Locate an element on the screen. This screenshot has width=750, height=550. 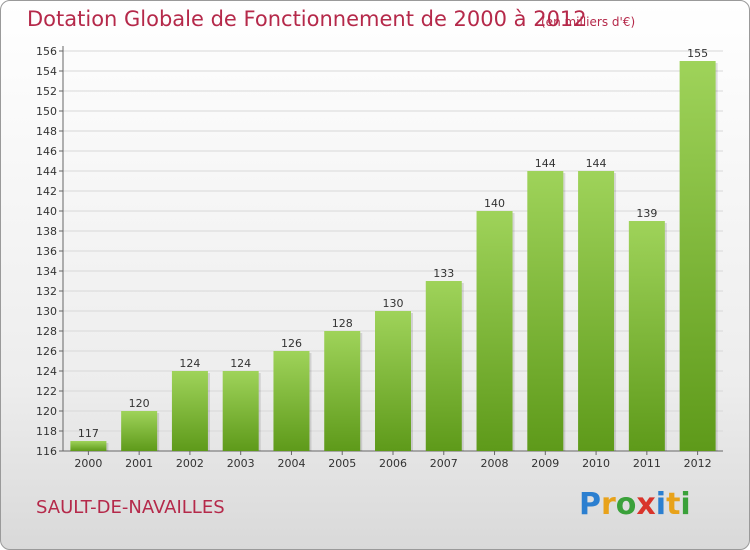
logo-letter: P is located at coordinates (590, 504).